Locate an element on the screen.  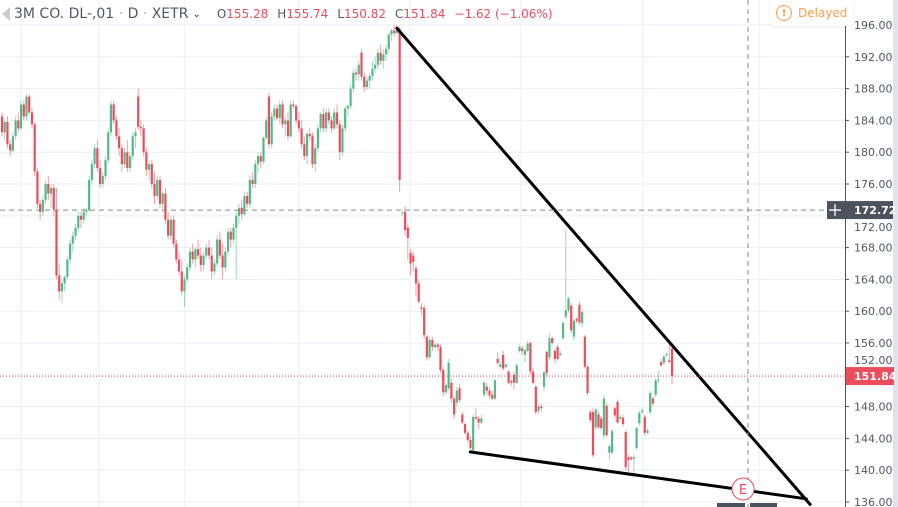
low-value: L150.82 is located at coordinates (361, 14).